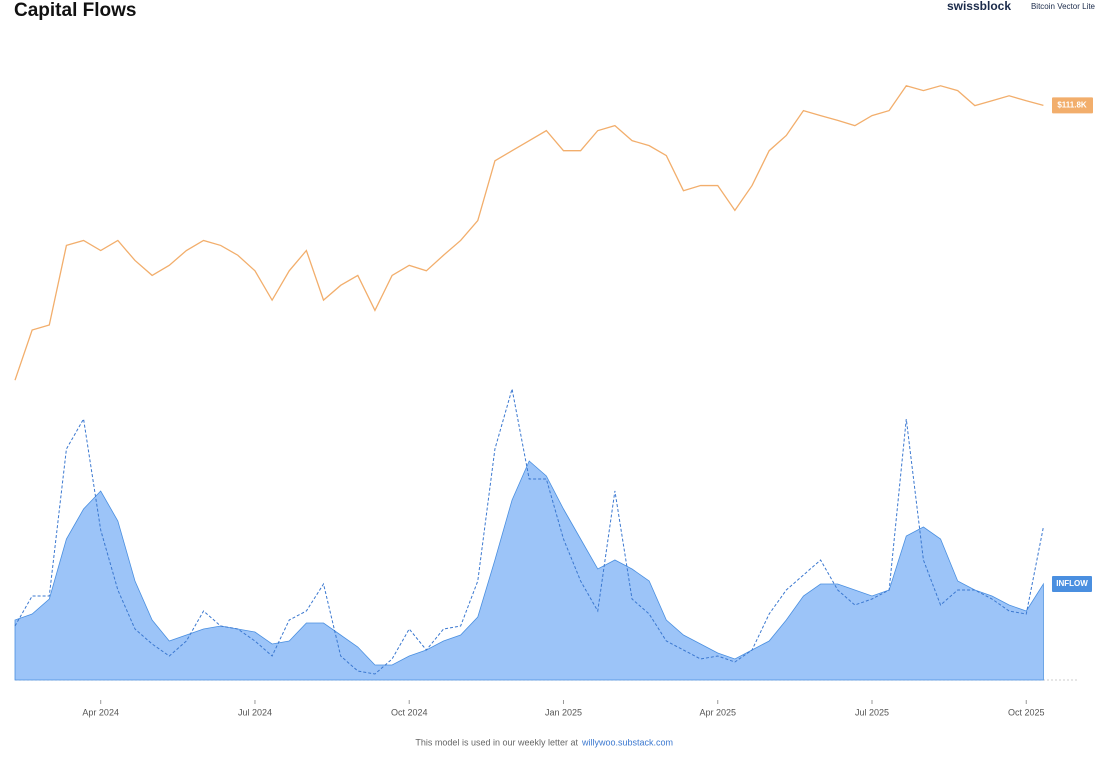 The height and width of the screenshot is (759, 1100). What do you see at coordinates (100, 712) in the screenshot?
I see `x-tick-label: Apr 2024` at bounding box center [100, 712].